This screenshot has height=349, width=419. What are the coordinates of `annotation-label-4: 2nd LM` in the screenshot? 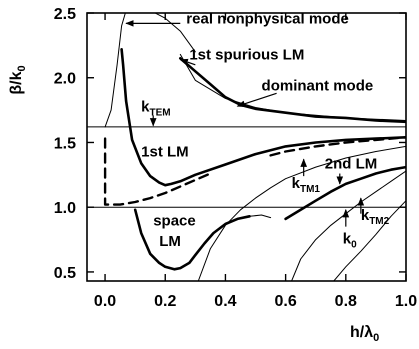 It's located at (351, 163).